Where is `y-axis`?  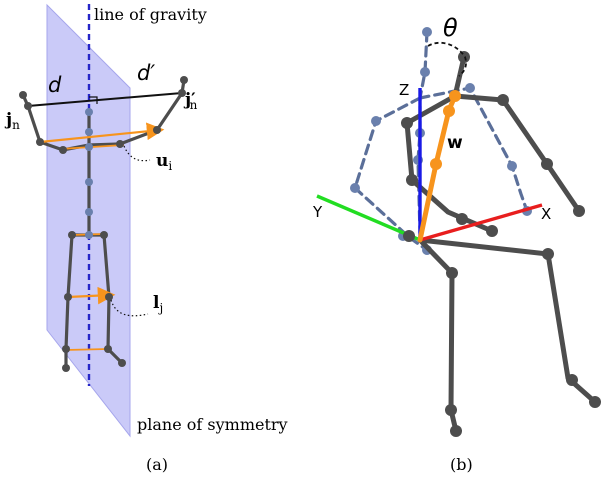 y-axis is located at coordinates (368, 218).